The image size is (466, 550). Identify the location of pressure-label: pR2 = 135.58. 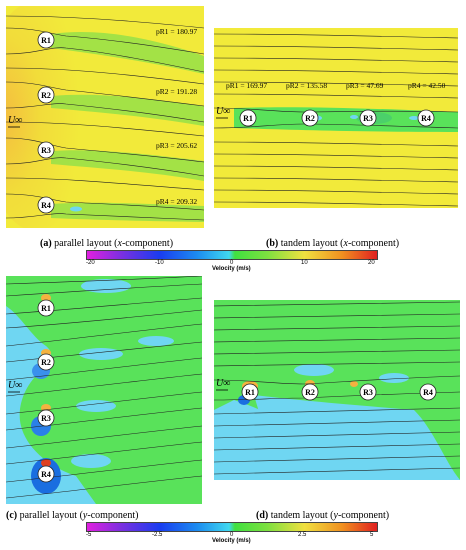
(306, 85).